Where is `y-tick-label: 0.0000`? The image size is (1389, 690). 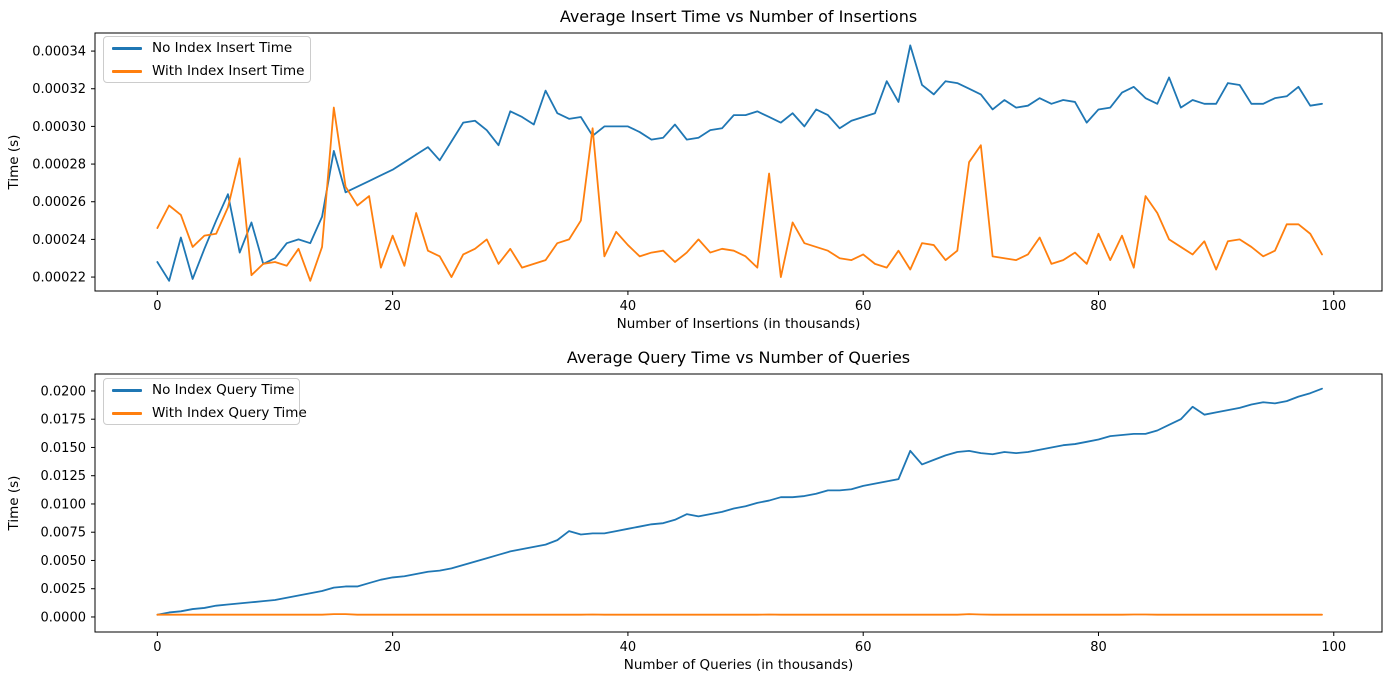 y-tick-label: 0.0000 is located at coordinates (64, 617).